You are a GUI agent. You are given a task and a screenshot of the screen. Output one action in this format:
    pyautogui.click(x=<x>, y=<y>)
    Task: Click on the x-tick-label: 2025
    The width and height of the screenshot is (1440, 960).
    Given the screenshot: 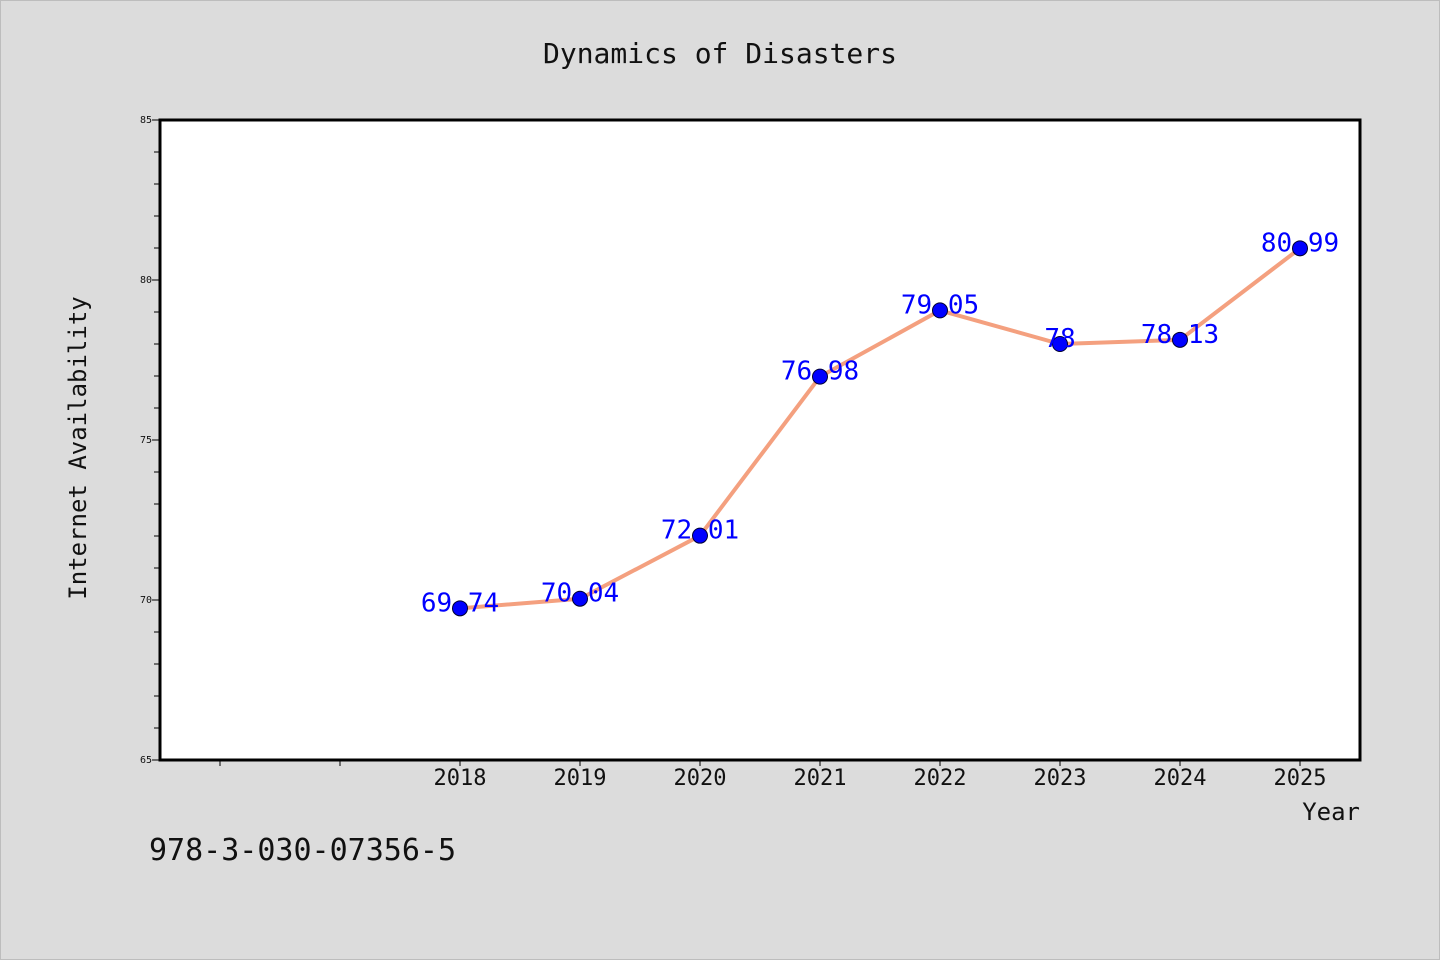 What is the action you would take?
    pyautogui.click(x=1300, y=778)
    